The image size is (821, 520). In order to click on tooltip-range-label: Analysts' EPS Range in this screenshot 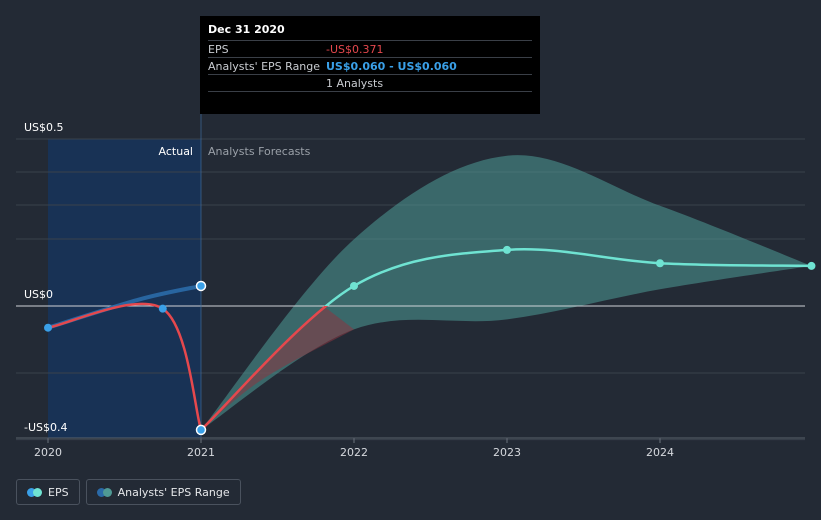, I will do `click(264, 66)`.